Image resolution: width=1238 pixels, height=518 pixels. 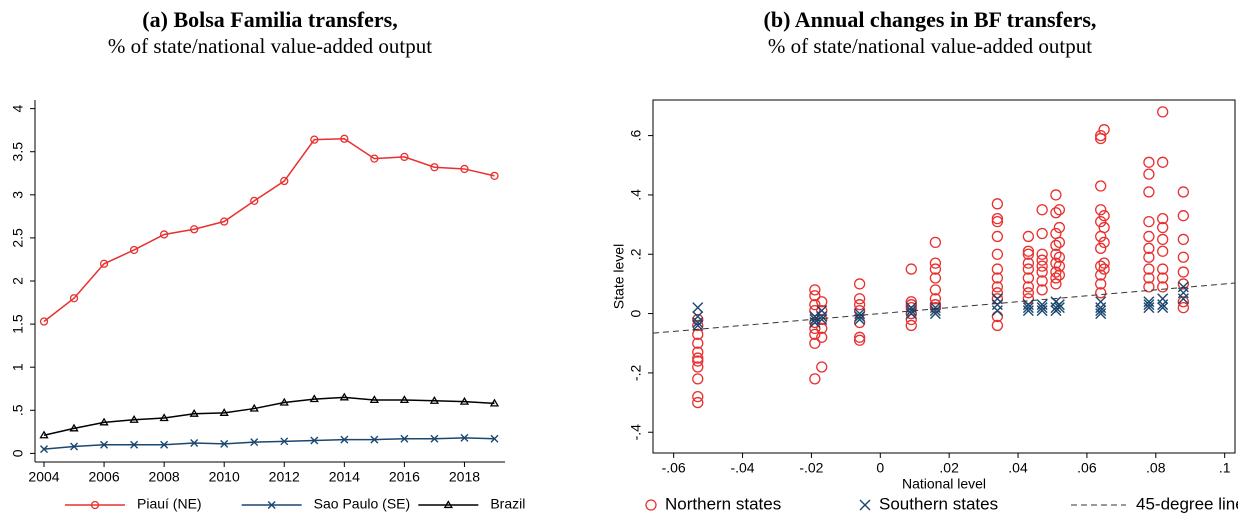 I want to click on y-tick-label: 3.5, so click(x=18, y=152).